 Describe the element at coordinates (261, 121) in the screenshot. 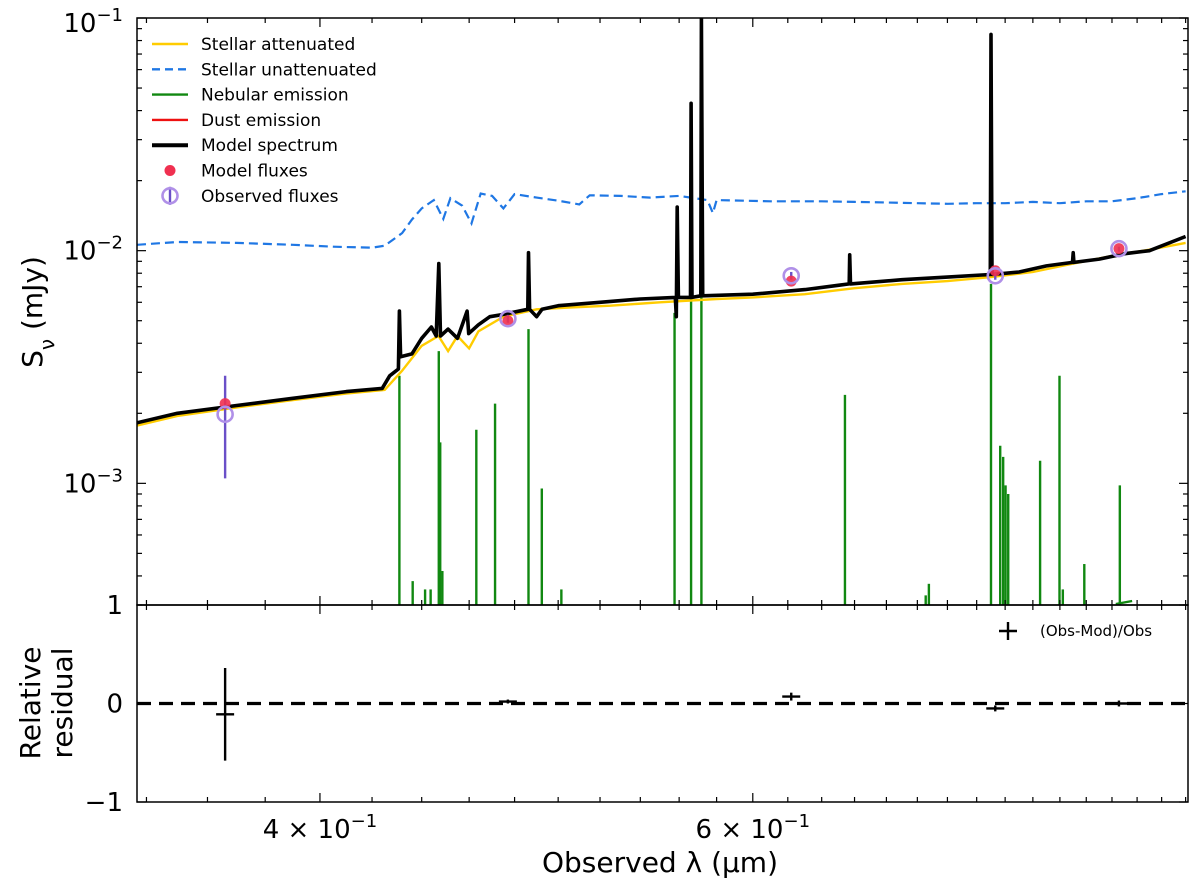

I see `legend-label: Dust emission` at that location.